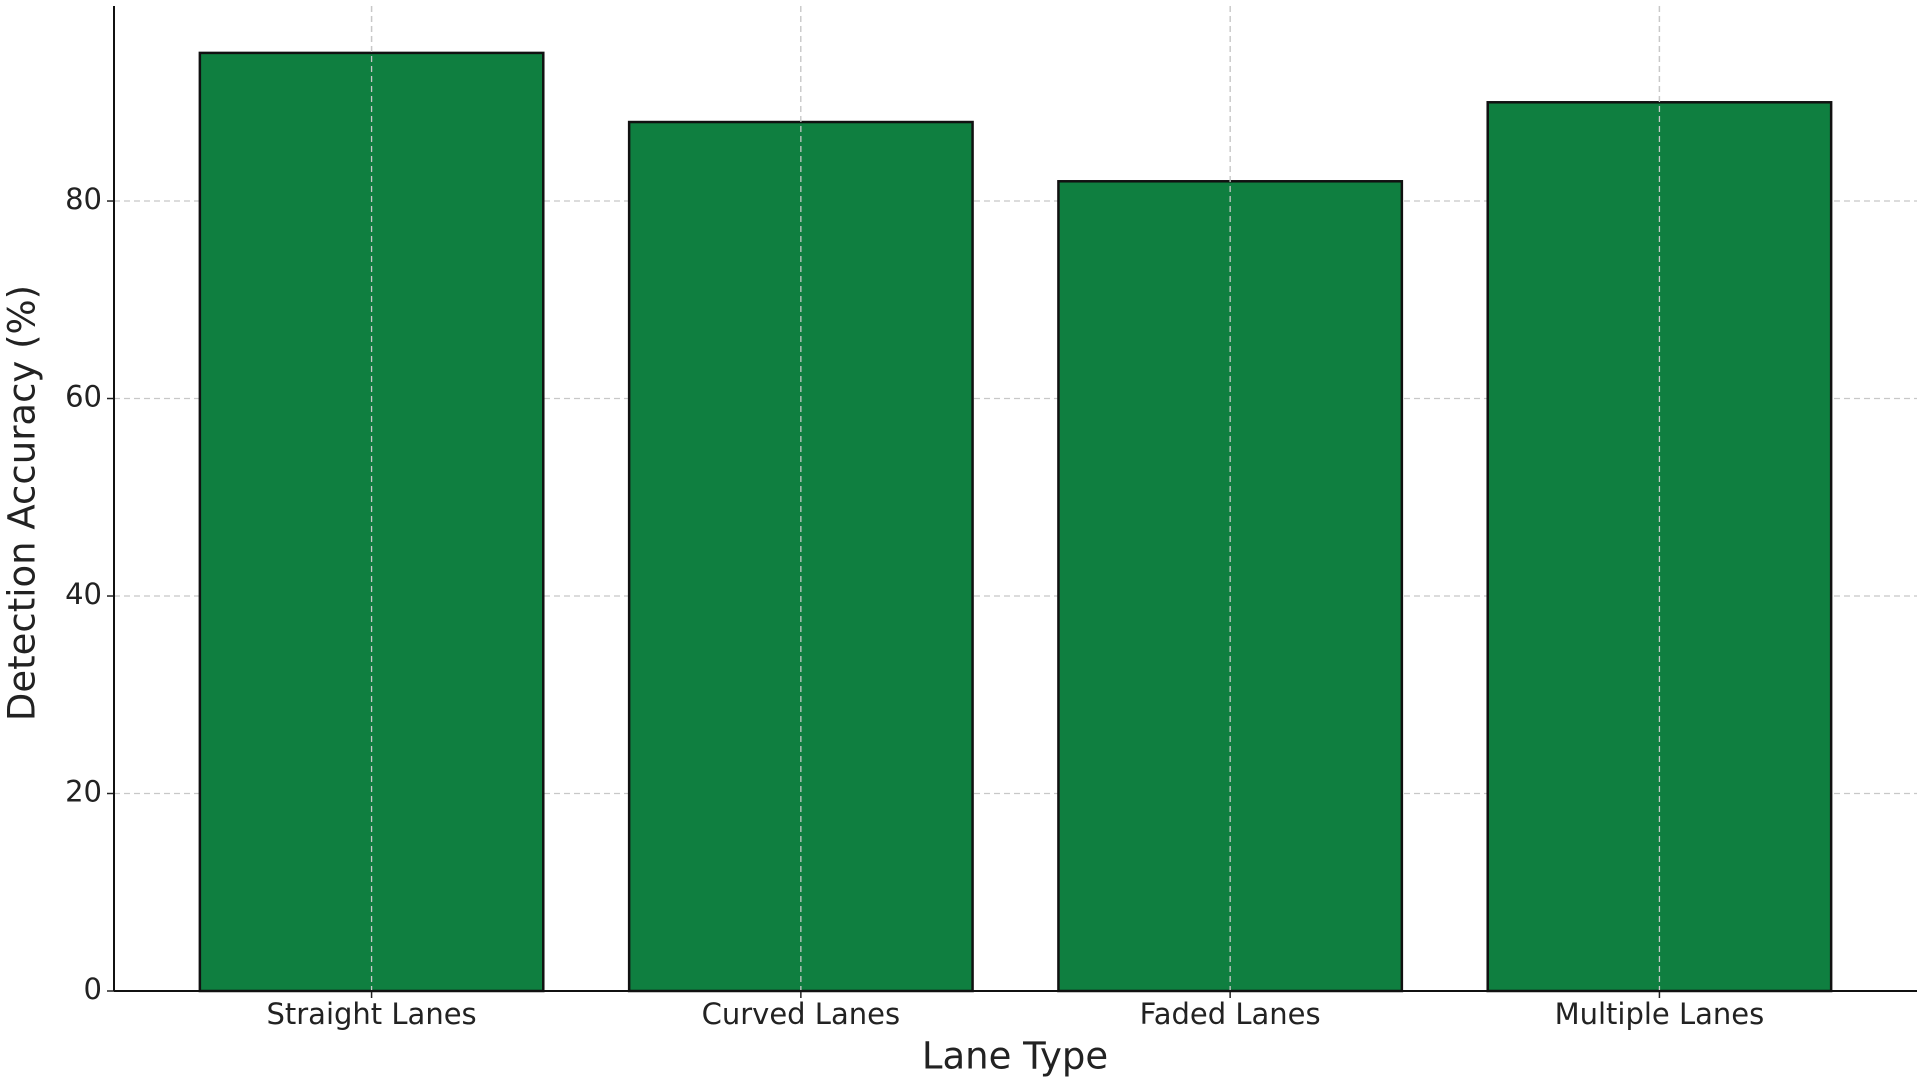  Describe the element at coordinates (22, 503) in the screenshot. I see `y-axis-title: Detection Accuracy (%)` at that location.